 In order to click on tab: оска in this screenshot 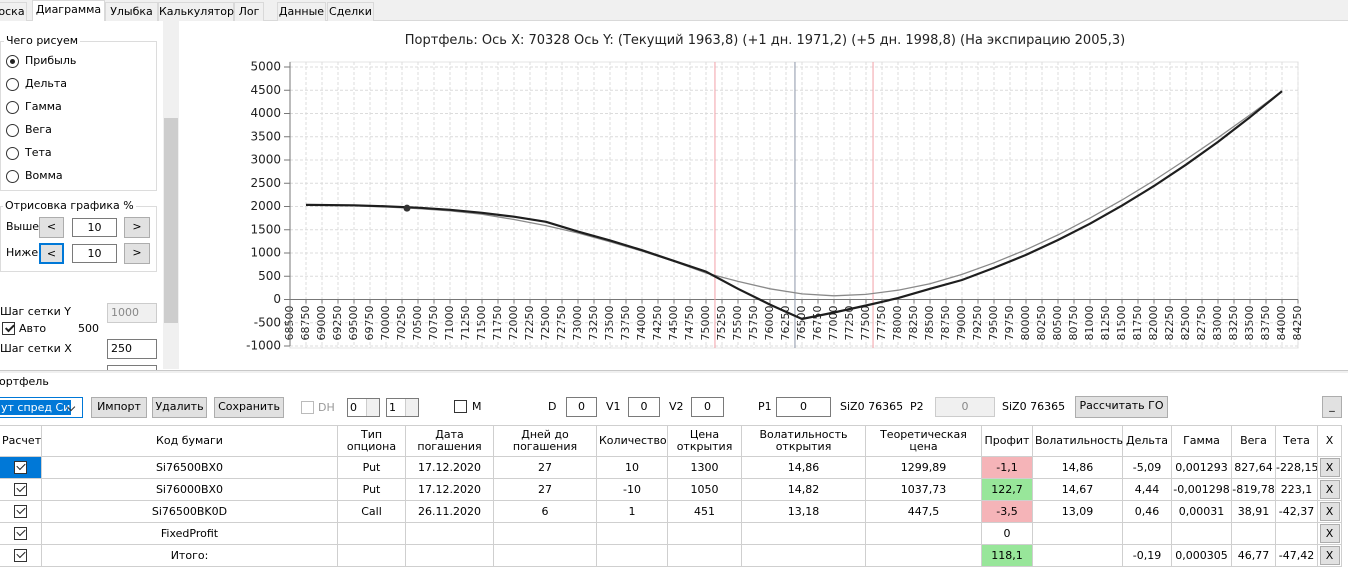, I will do `click(13, 11)`.